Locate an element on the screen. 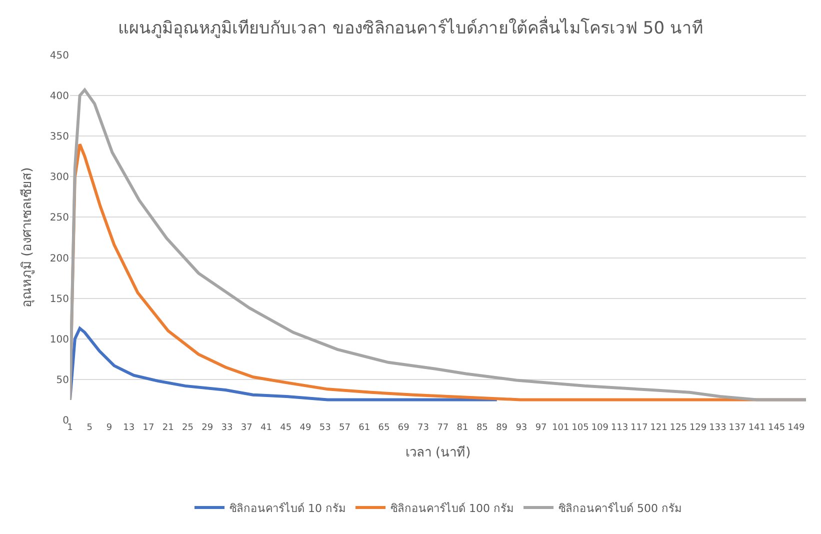 Image resolution: width=821 pixels, height=534 pixels. x-tick-label: 149 is located at coordinates (797, 428).